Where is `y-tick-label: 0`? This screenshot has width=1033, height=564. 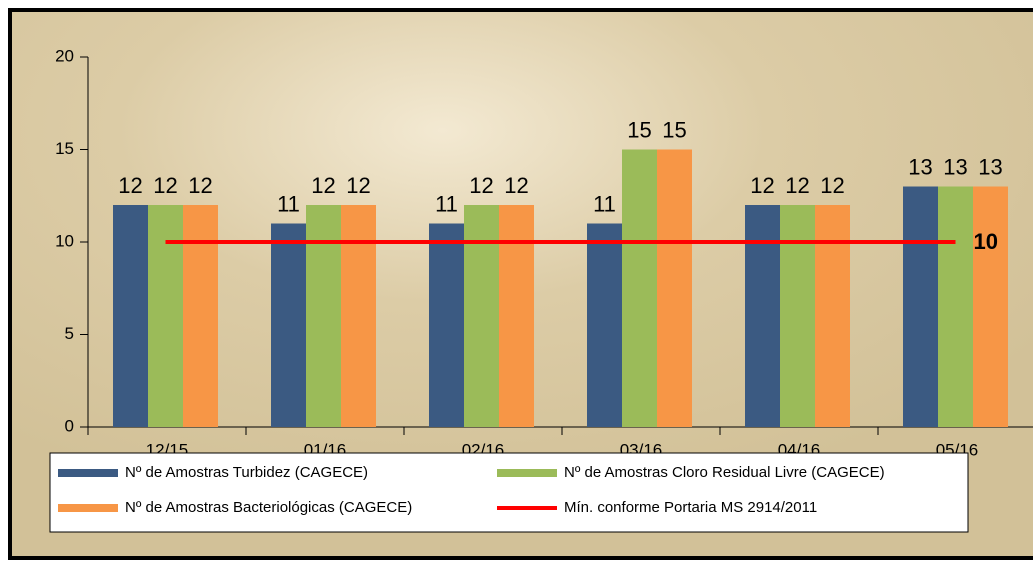 y-tick-label: 0 is located at coordinates (69, 425).